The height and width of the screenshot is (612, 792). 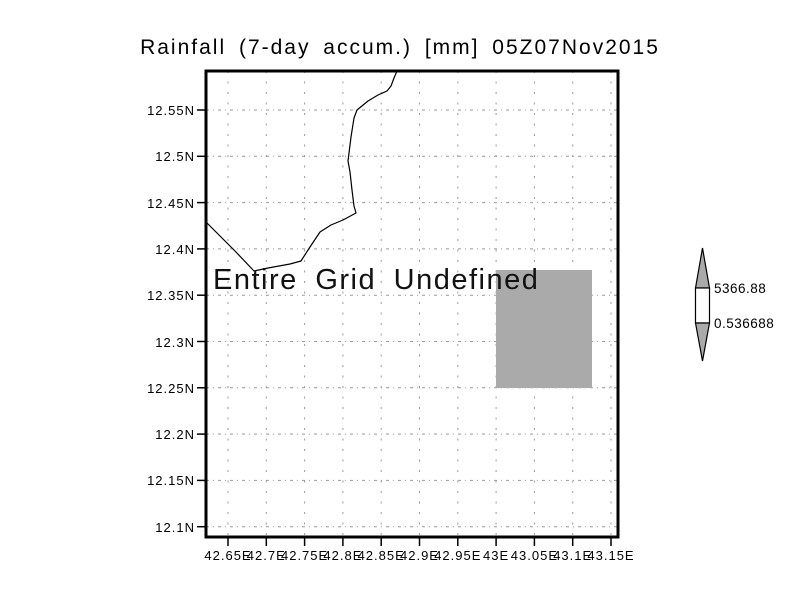 What do you see at coordinates (376, 280) in the screenshot?
I see `undefined-grid-message: Entire Grid Undefined` at bounding box center [376, 280].